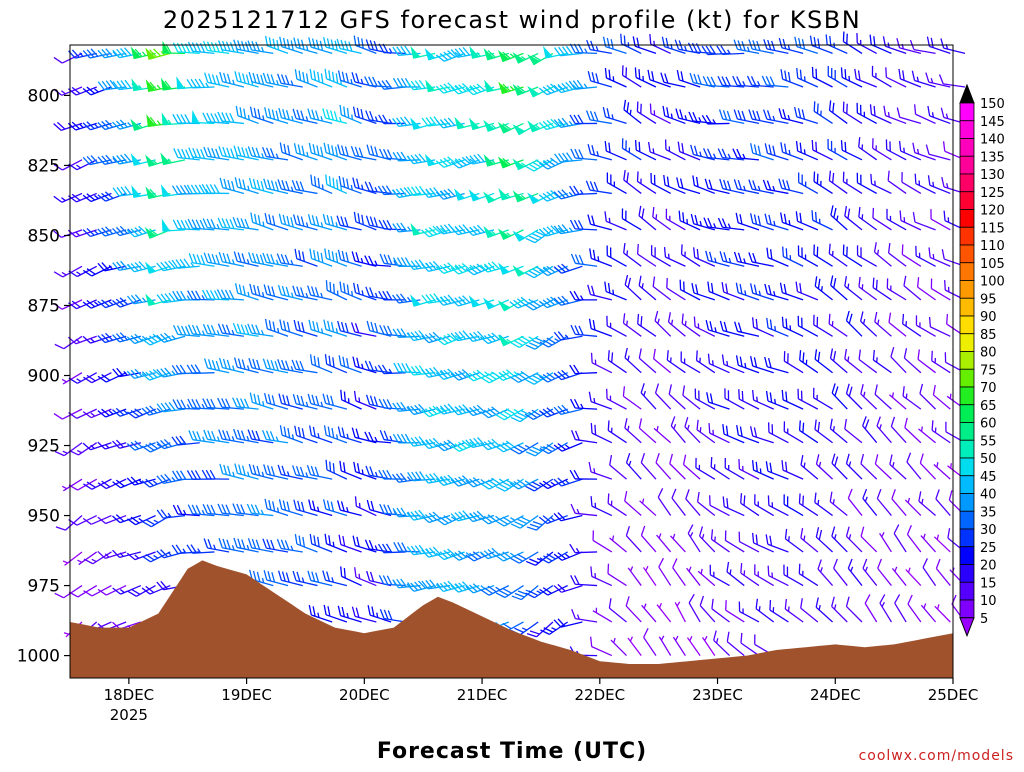 This screenshot has height=772, width=1024. Describe the element at coordinates (992, 228) in the screenshot. I see `colorbar-label: 115` at that location.